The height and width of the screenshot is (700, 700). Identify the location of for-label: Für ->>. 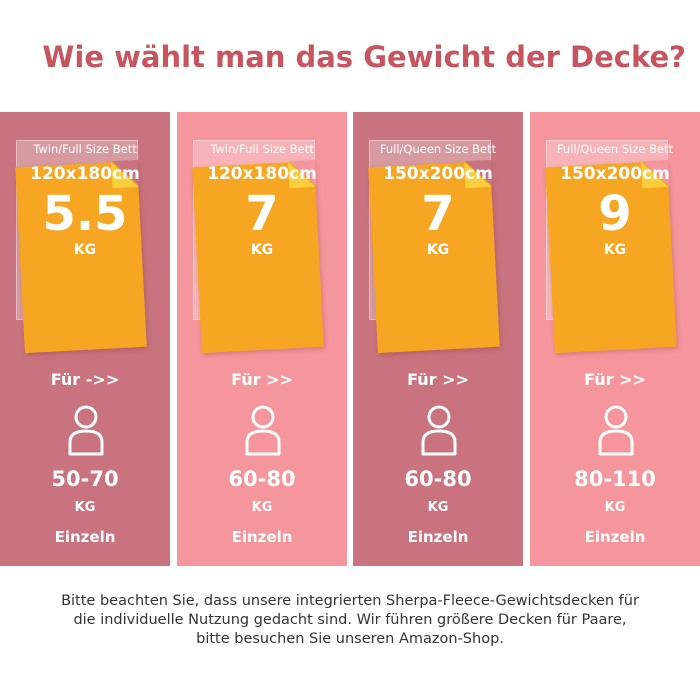
(85, 379).